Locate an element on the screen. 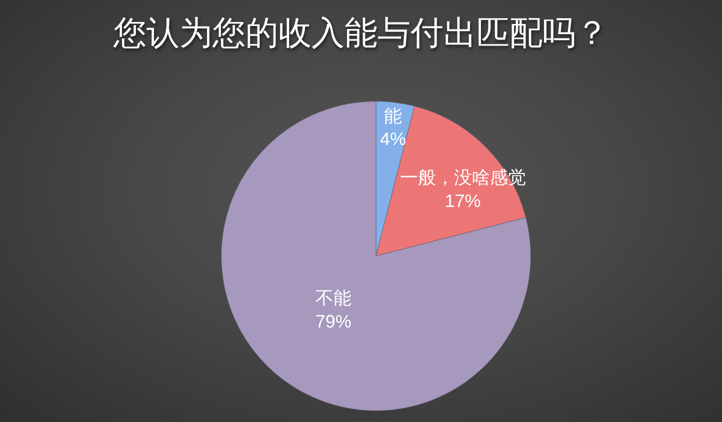  data-label: 79% is located at coordinates (333, 321).